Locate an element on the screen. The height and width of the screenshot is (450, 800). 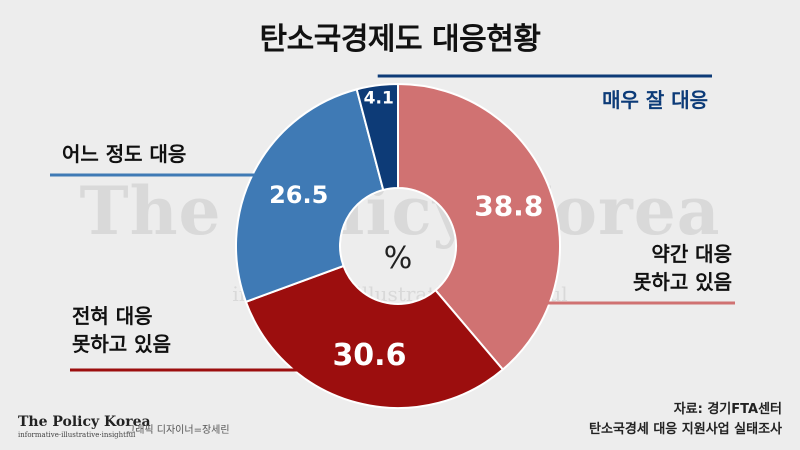
slice-somewhat is located at coordinates (310, 196).